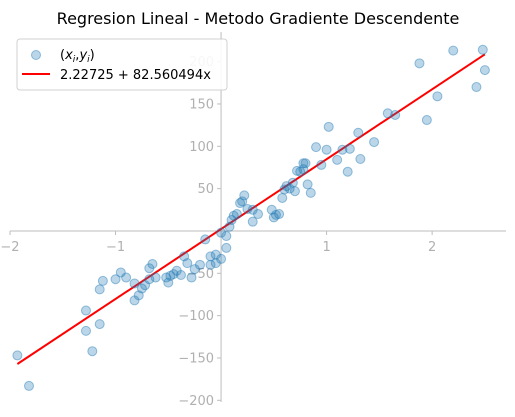 Image resolution: width=515 pixels, height=417 pixels. Describe the element at coordinates (36, 55) in the screenshot. I see `legend-scatter-marker` at that location.